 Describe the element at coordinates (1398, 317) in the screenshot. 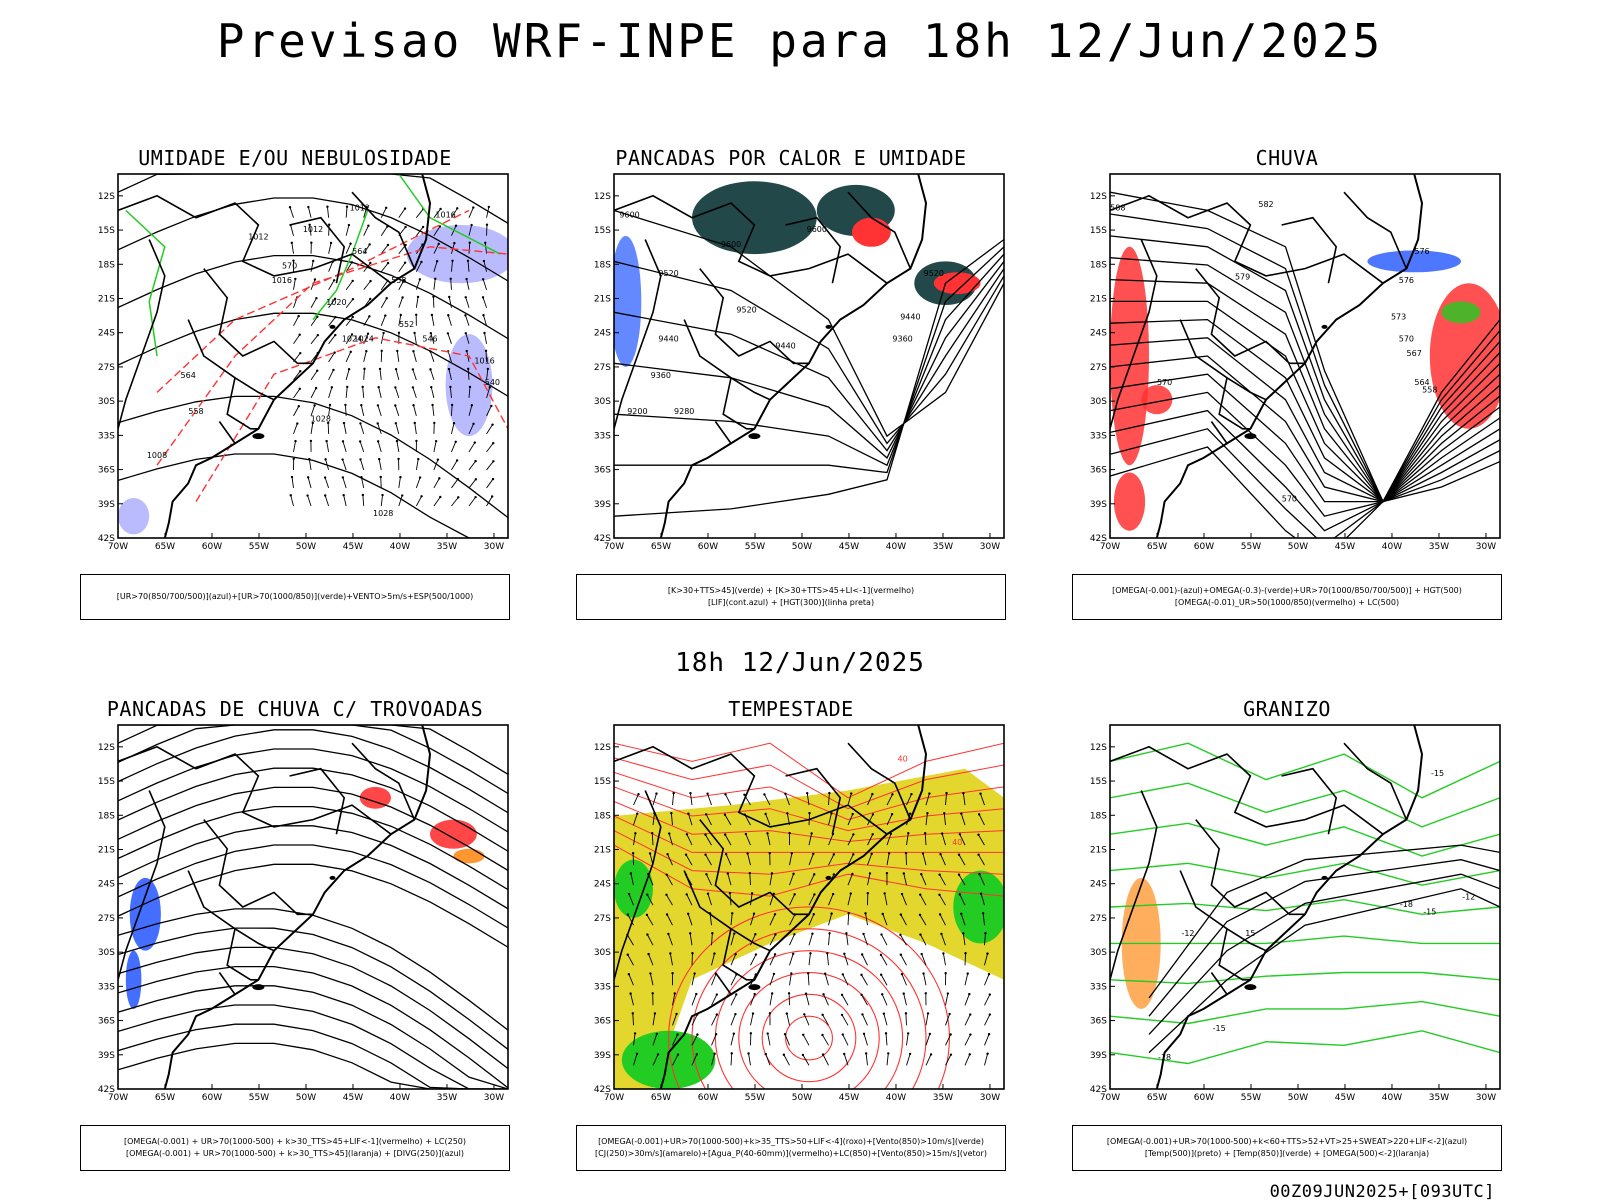

I see `contour-label: 573` at that location.